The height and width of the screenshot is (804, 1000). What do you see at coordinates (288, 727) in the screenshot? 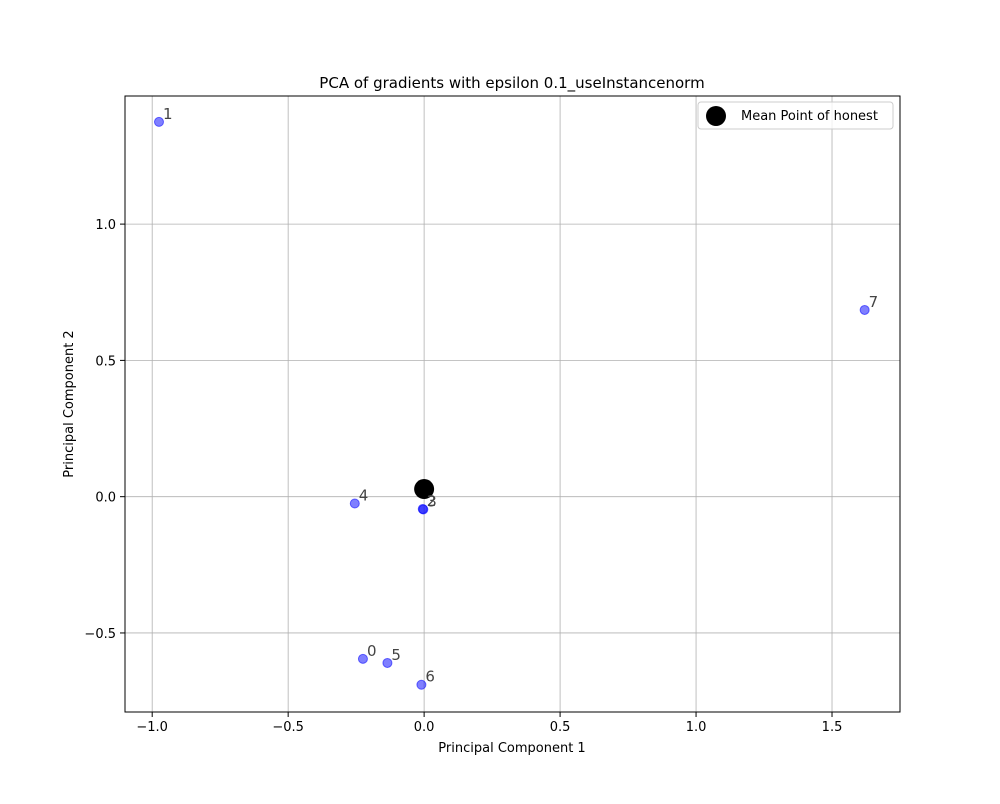
I see `x-tick-label: −0.5` at bounding box center [288, 727].